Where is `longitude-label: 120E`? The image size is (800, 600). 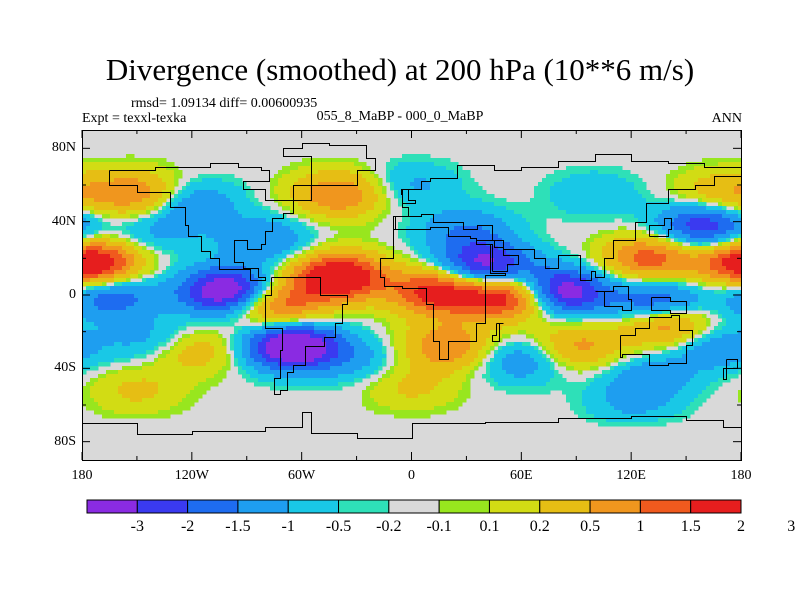
longitude-label: 120E is located at coordinates (631, 475).